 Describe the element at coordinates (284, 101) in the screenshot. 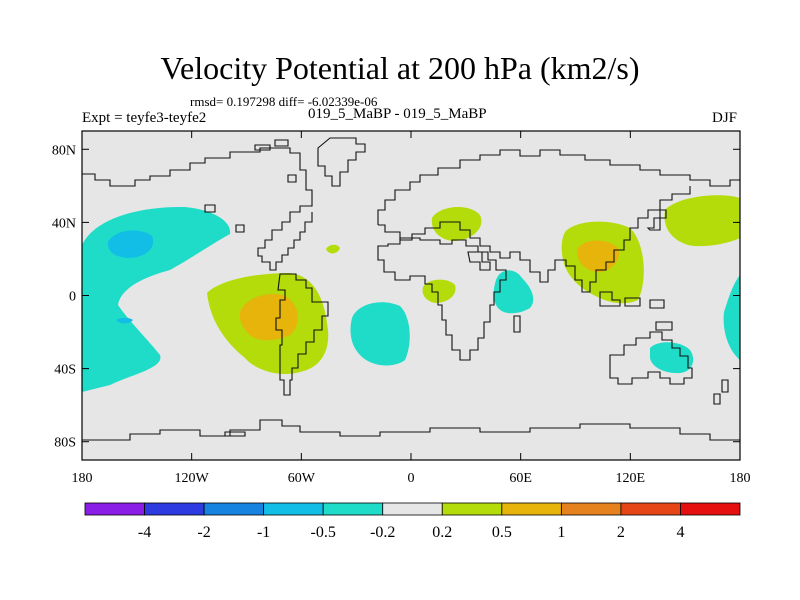

I see `stats-label: rmsd= 0.197298 diff= -6.02339e-06` at that location.